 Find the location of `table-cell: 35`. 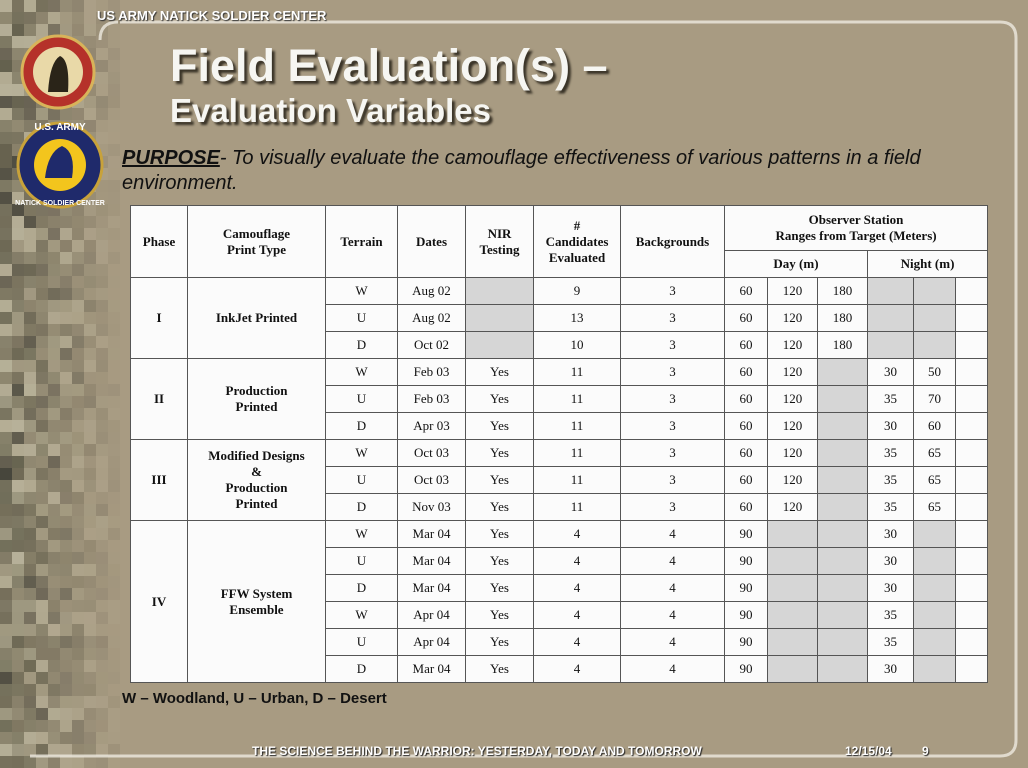

table-cell: 35 is located at coordinates (890, 507).